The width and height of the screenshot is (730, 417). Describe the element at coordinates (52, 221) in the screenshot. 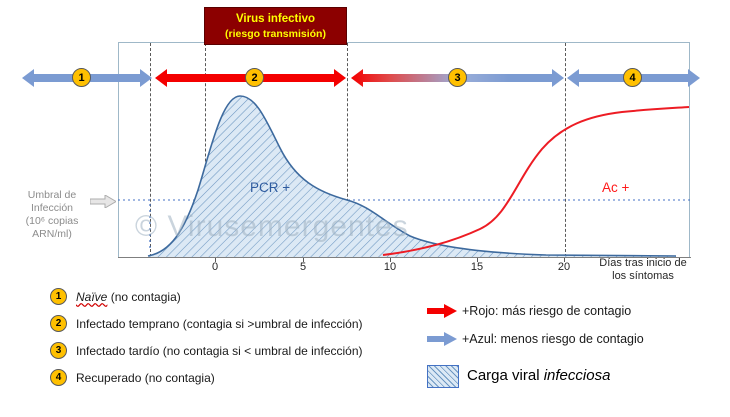

I see `threshold-label-line3: (10⁶ copias` at that location.